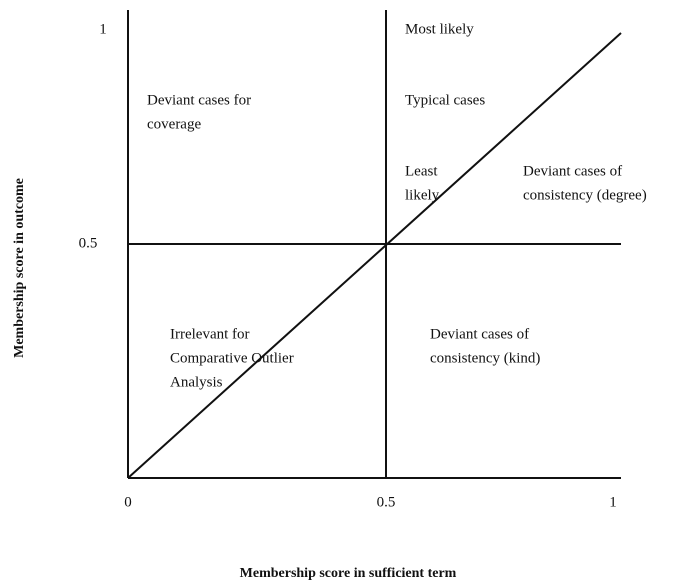 The height and width of the screenshot is (585, 696). I want to click on region-label: consistency (degree), so click(585, 195).